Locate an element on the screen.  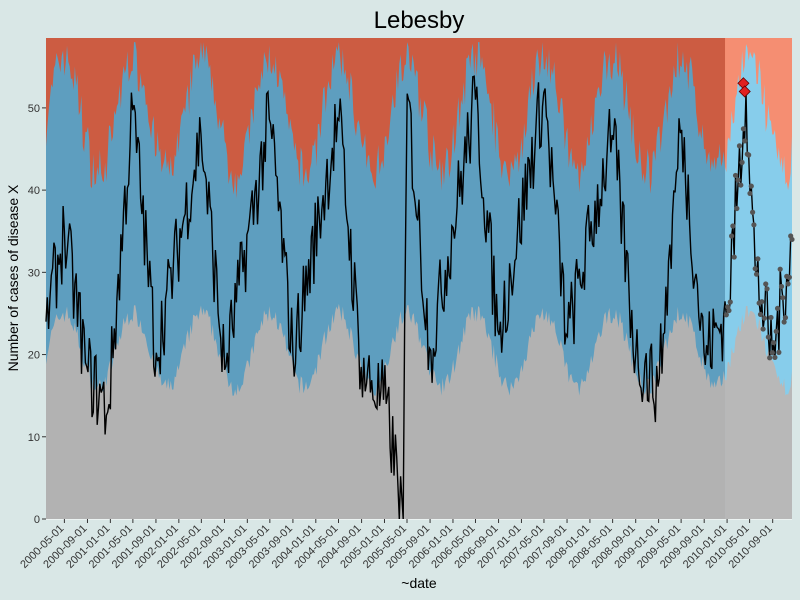
y-axis-title: Number of cases of disease X is located at coordinates (13, 277).